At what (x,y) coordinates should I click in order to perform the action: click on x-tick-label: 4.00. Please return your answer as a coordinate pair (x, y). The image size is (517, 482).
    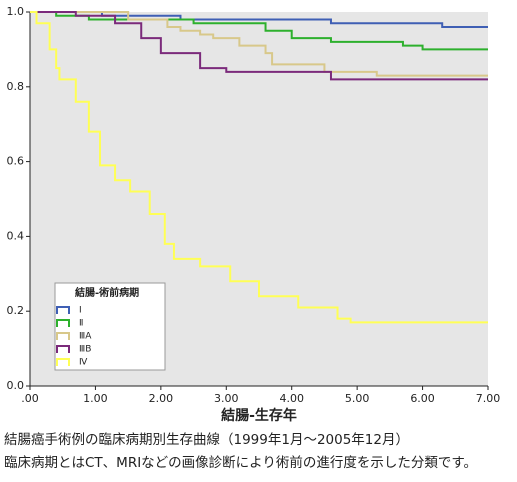
    Looking at the image, I should click on (291, 398).